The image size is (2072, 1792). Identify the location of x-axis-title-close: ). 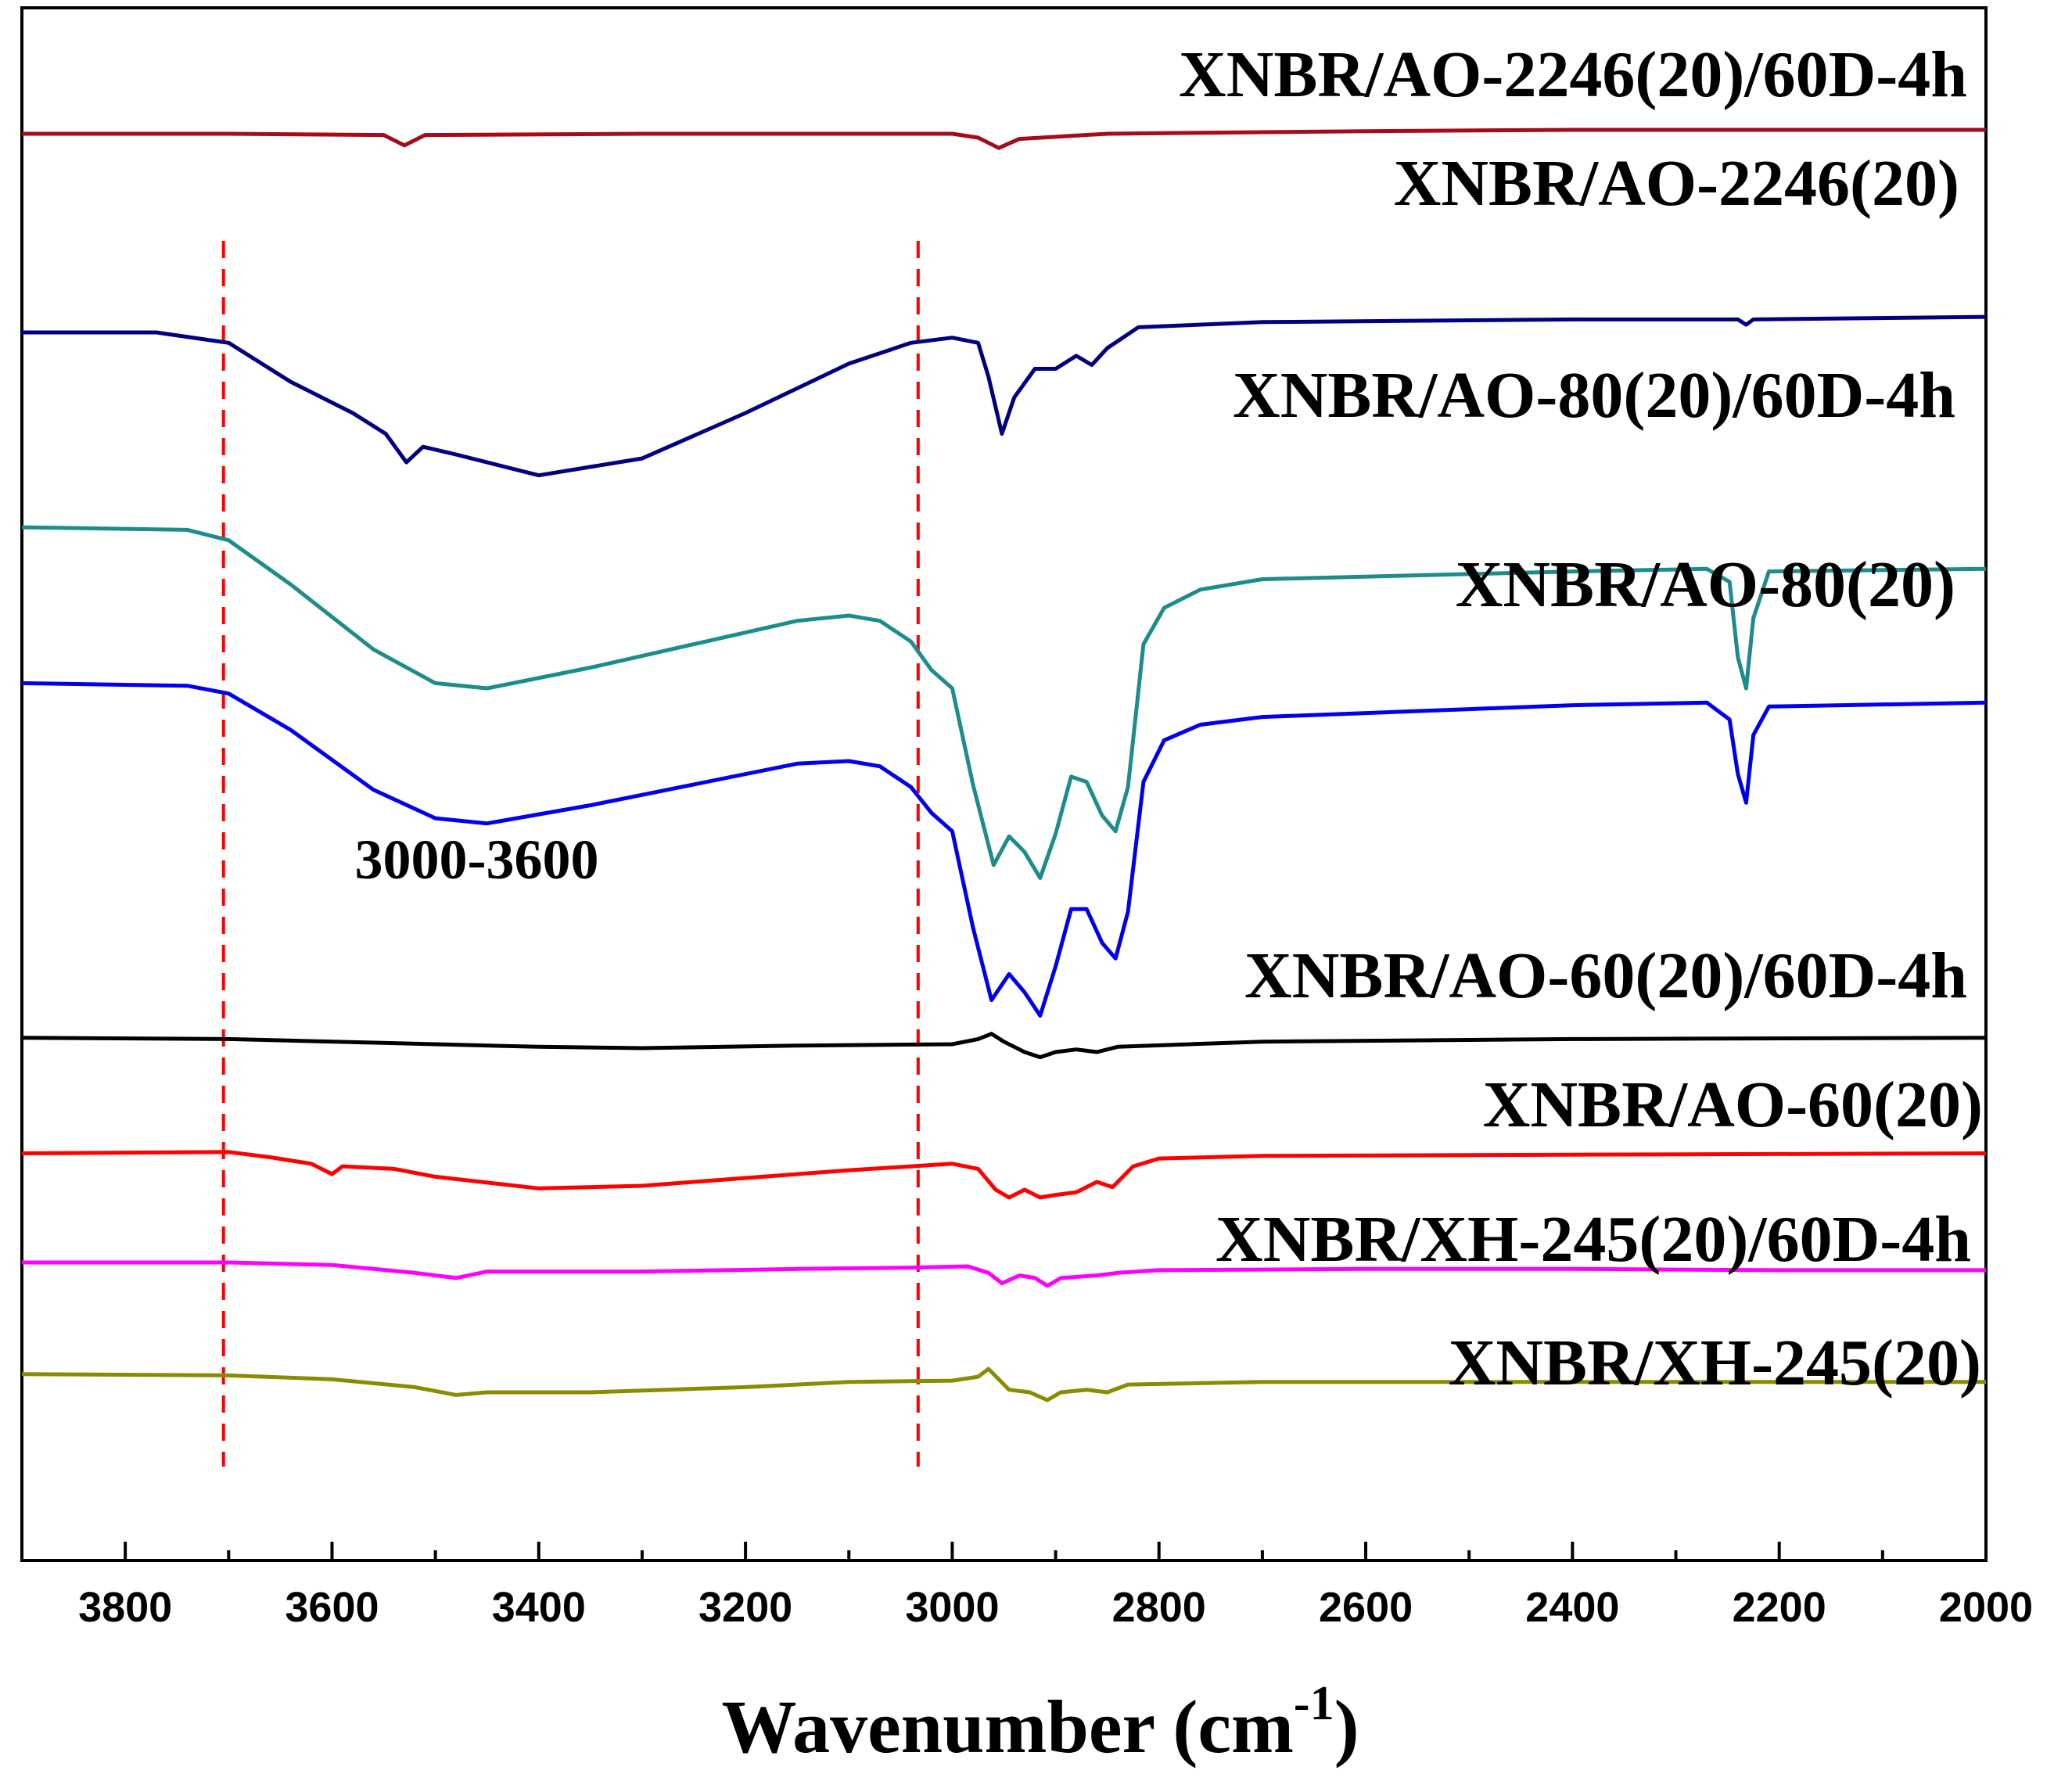
(1346, 1727).